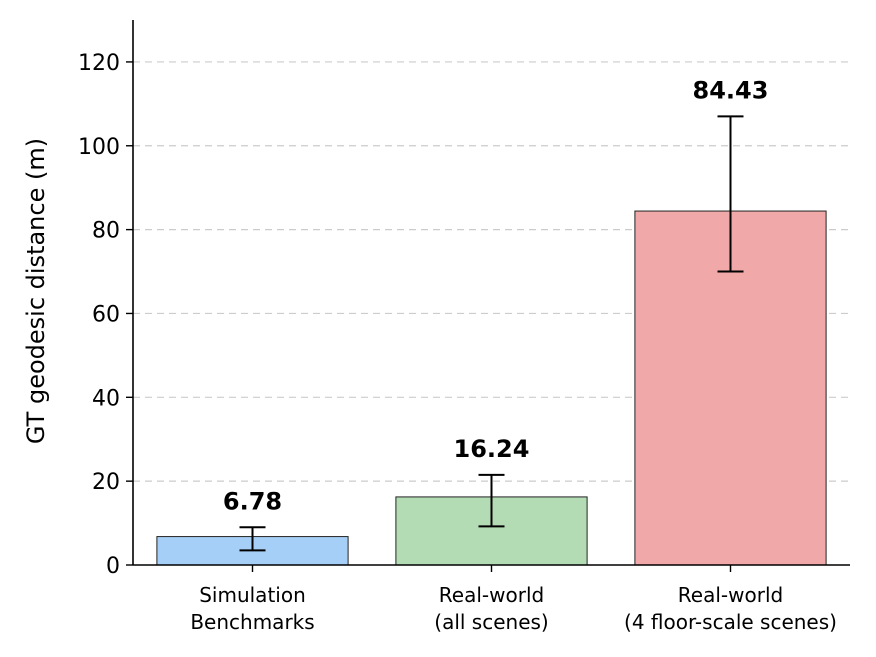 This screenshot has width=876, height=657. Describe the element at coordinates (106, 482) in the screenshot. I see `y-tick-label-20: 20` at that location.